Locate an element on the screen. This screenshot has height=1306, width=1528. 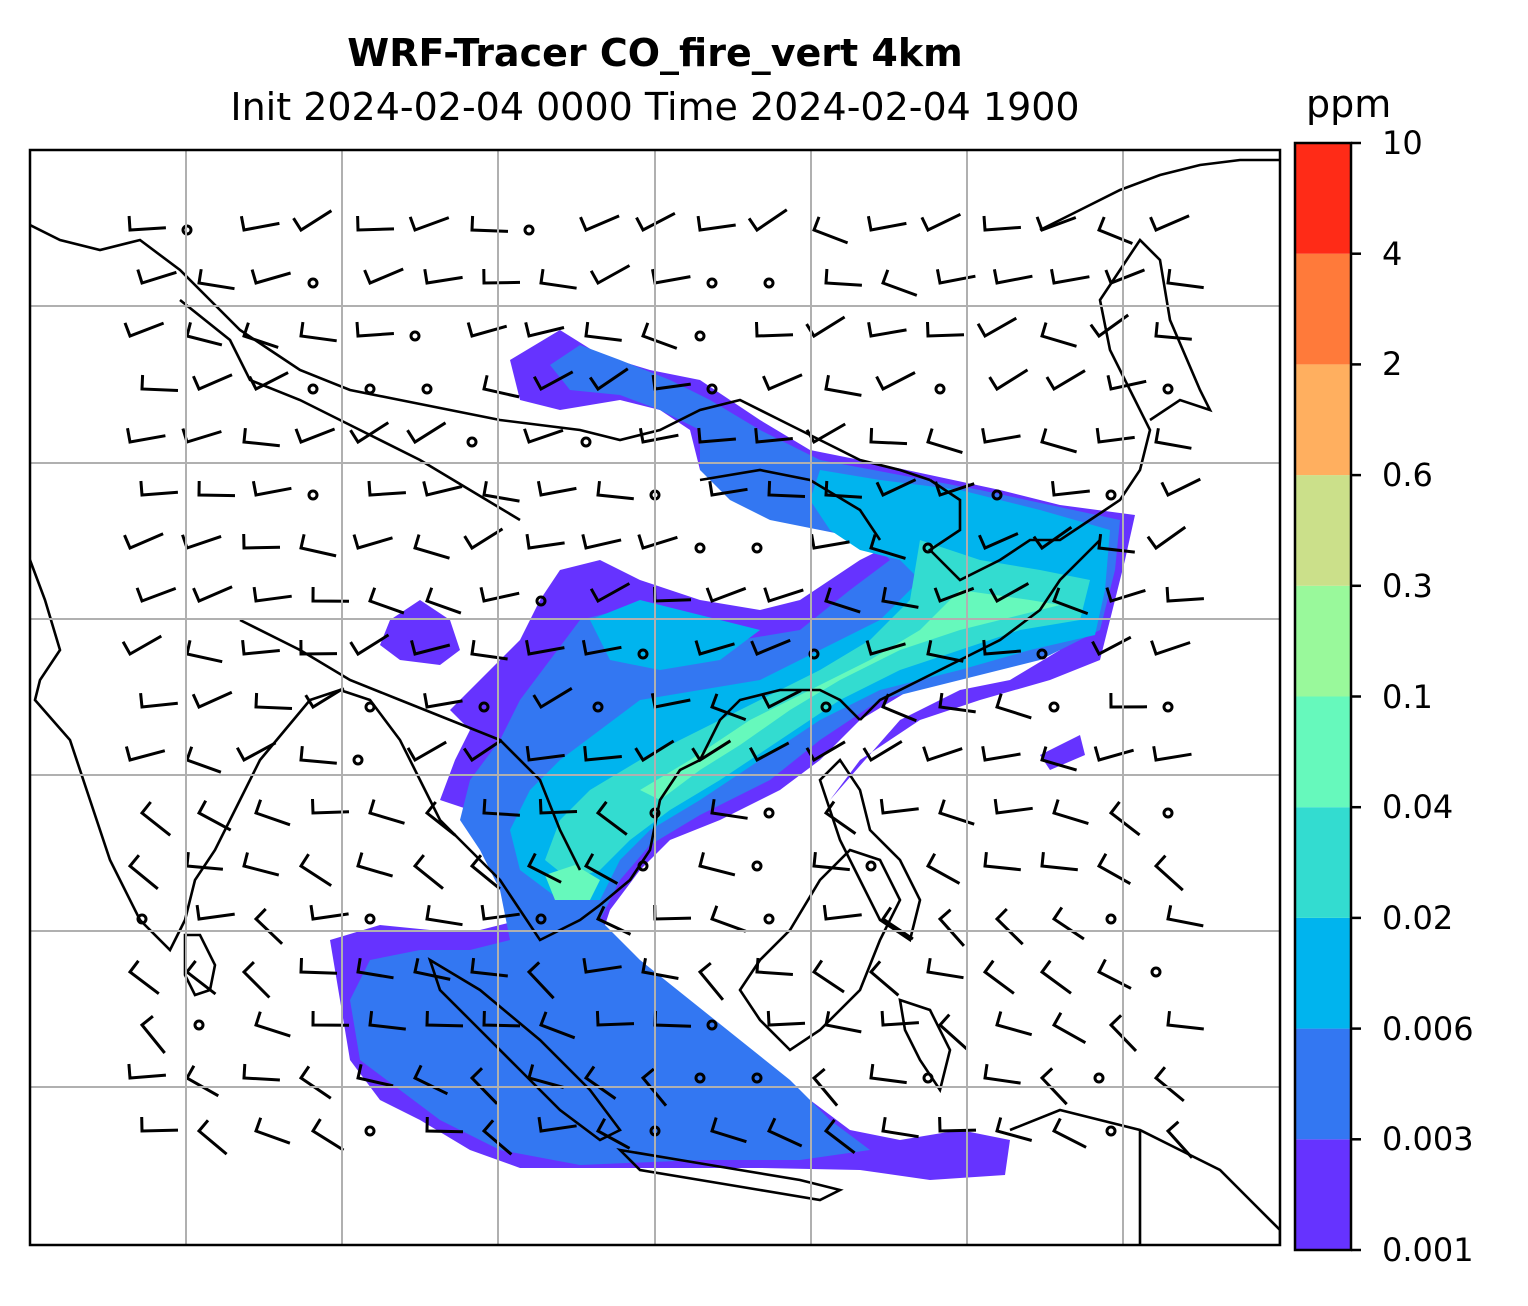
colorbar-tick-label: 0.3 is located at coordinates (1407, 585).